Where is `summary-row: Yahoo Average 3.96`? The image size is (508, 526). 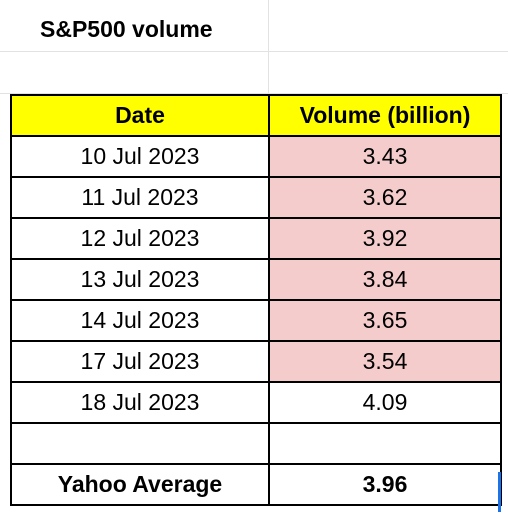 summary-row: Yahoo Average 3.96 is located at coordinates (256, 484).